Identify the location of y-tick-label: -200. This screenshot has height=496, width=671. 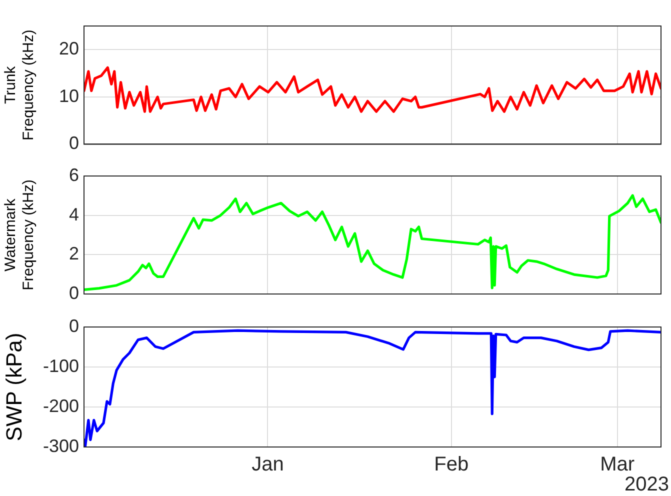
(60, 406).